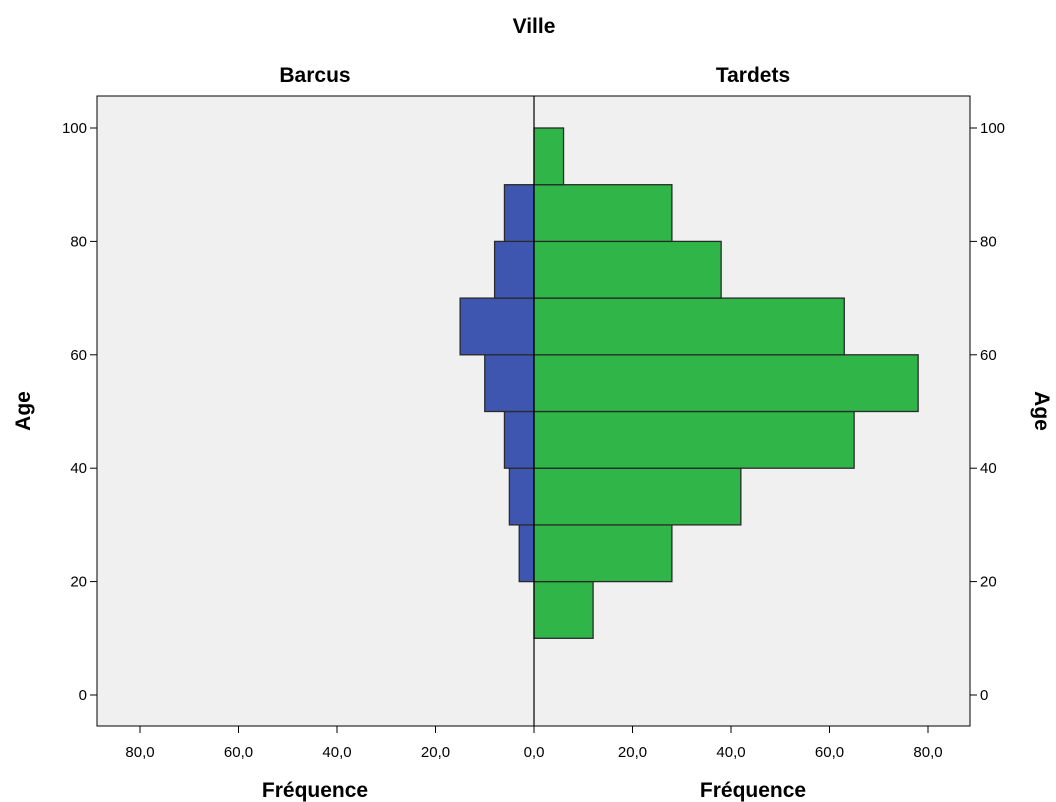 This screenshot has height=802, width=1056. What do you see at coordinates (74, 128) in the screenshot?
I see `y-tick-label-left-100: 100` at bounding box center [74, 128].